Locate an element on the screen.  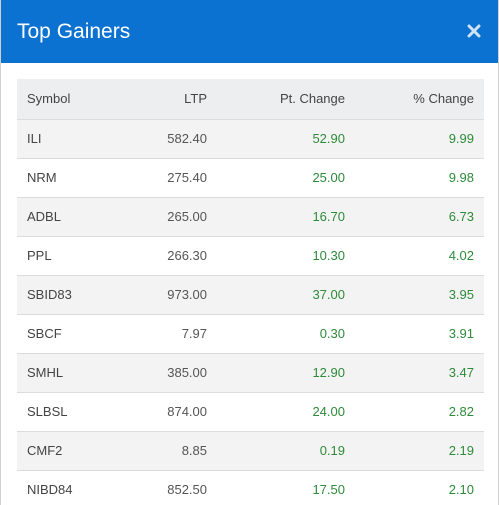
ltp-cell: 266.30 is located at coordinates (187, 255).